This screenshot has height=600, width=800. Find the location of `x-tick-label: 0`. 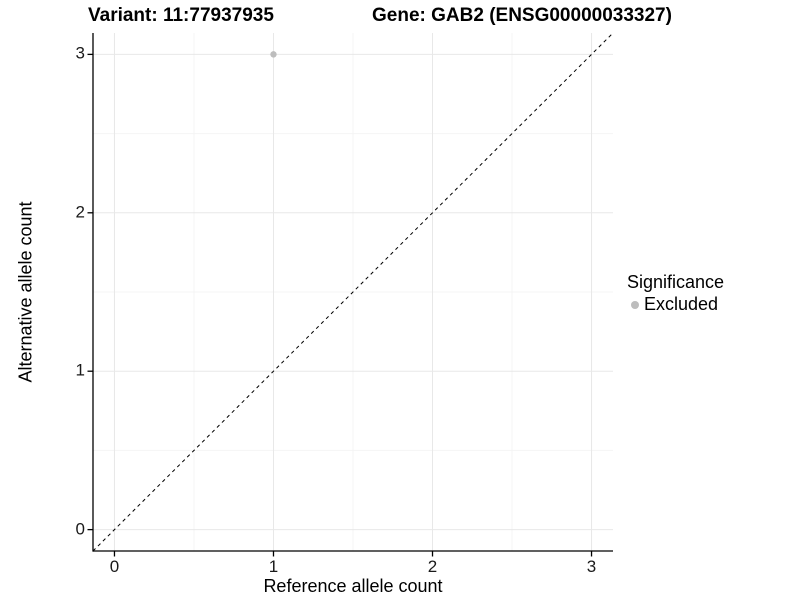

x-tick-label: 0 is located at coordinates (114, 566).